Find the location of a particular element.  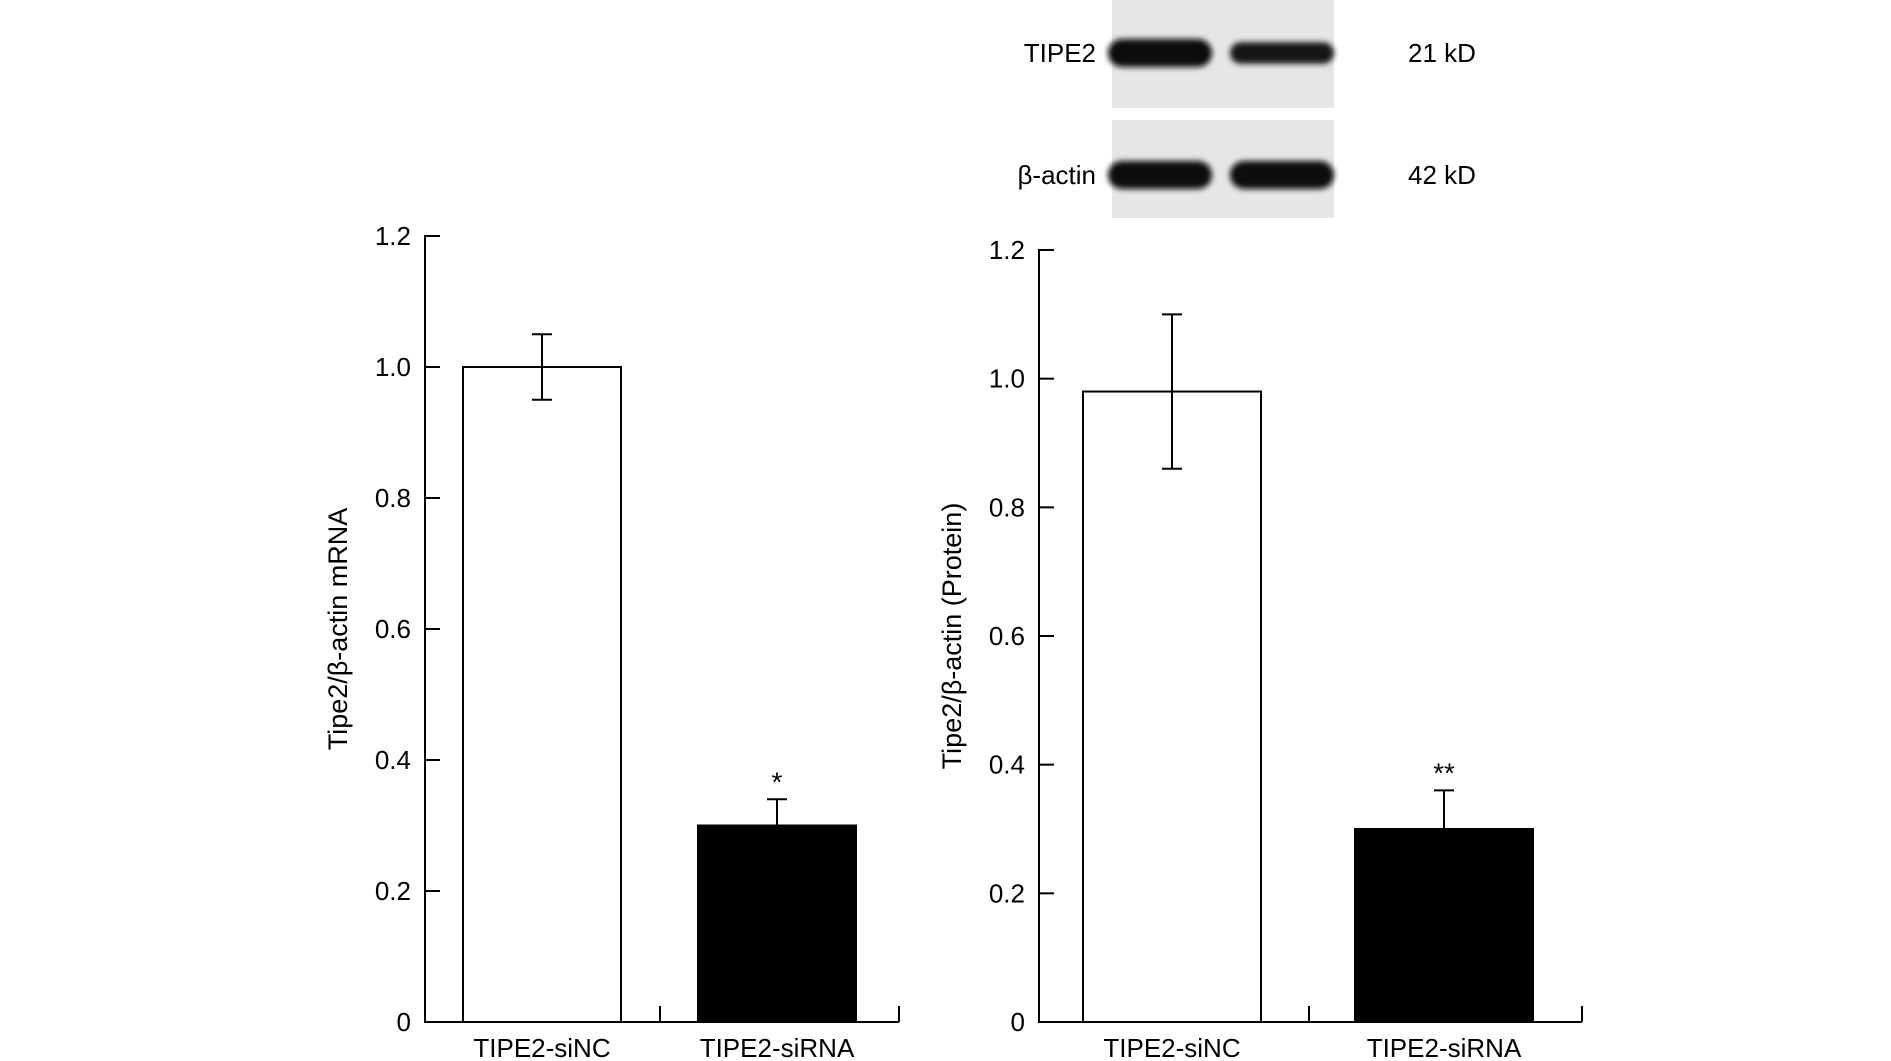

significance-marker-1: ** is located at coordinates (1444, 772).